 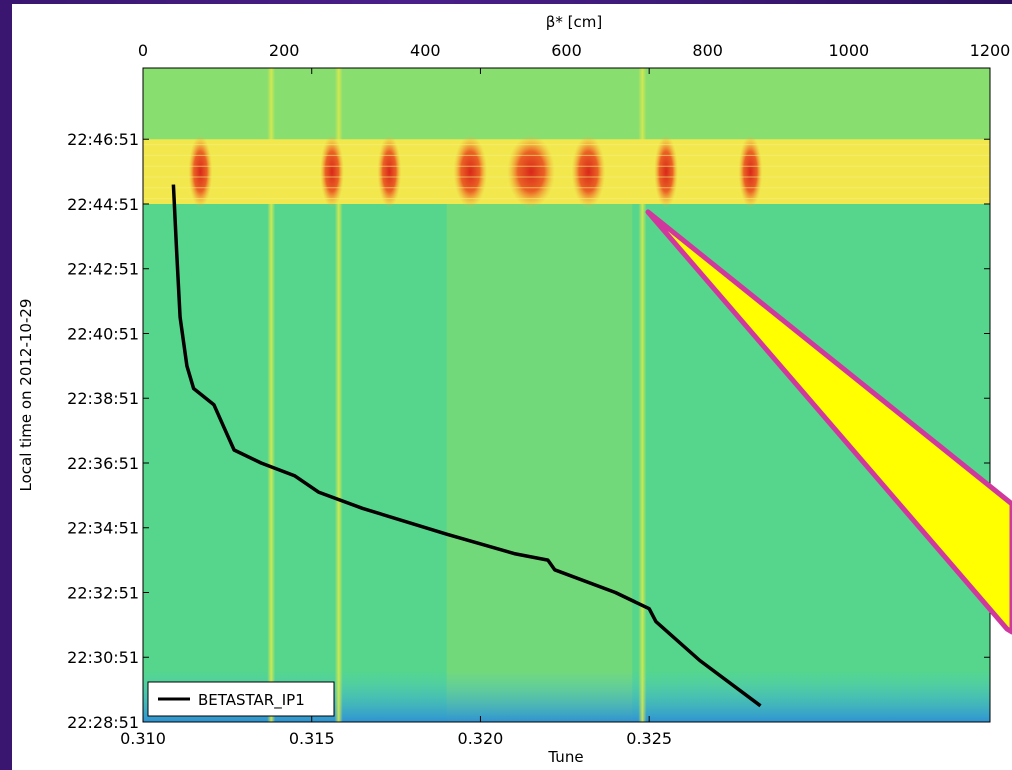 What do you see at coordinates (539, 462) in the screenshot?
I see `mid-wash` at bounding box center [539, 462].